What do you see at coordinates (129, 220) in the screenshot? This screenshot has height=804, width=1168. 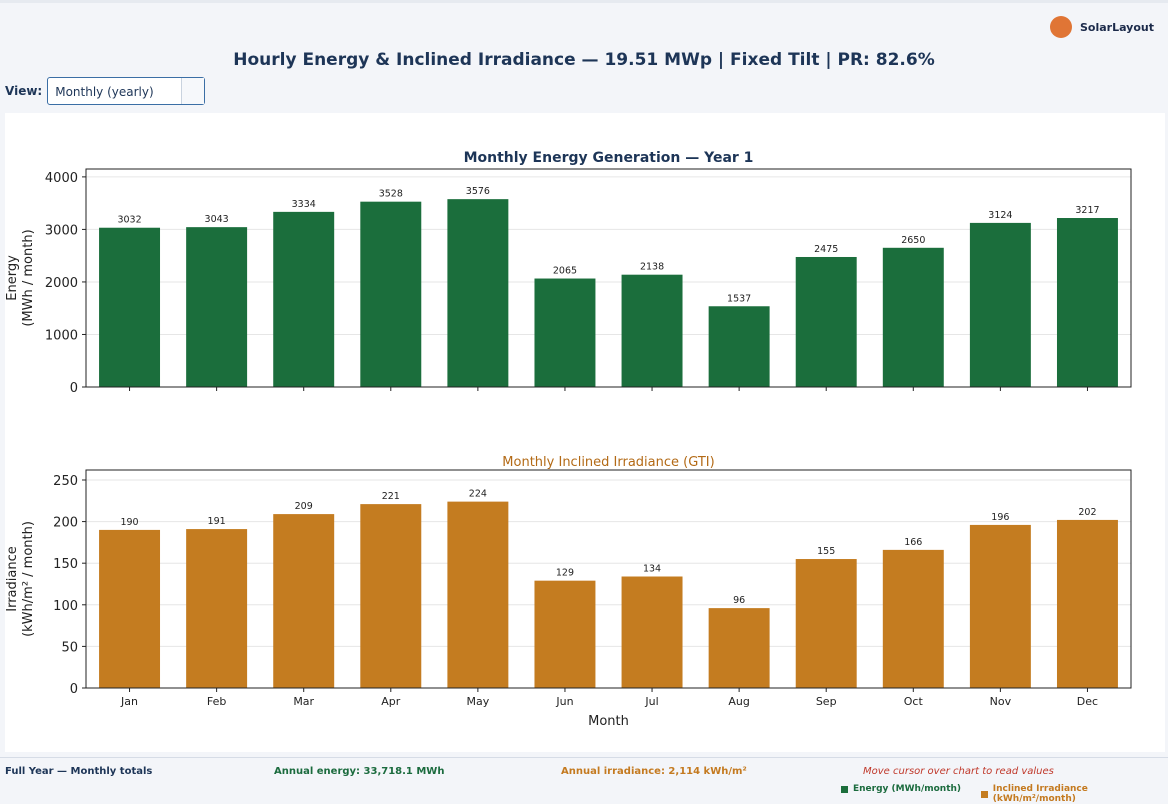 I see `energy-data-label: 3032` at bounding box center [129, 220].